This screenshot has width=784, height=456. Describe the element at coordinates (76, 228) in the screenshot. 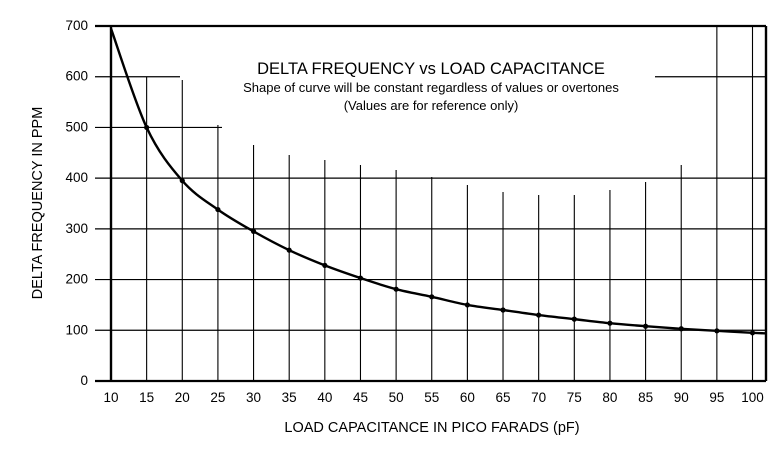

I see `y-tick-label: 300` at that location.